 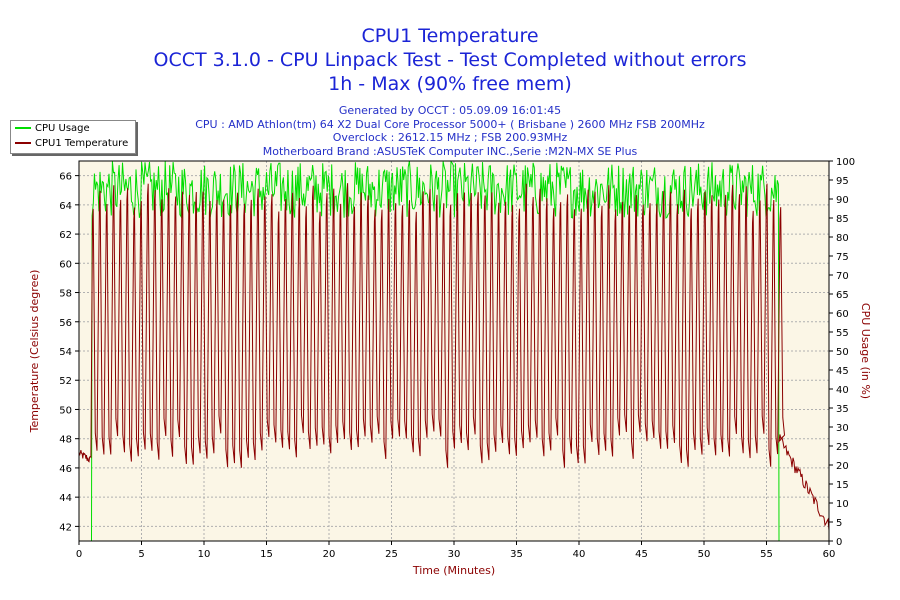 I want to click on y-right-tick-label: 55, so click(x=842, y=333).